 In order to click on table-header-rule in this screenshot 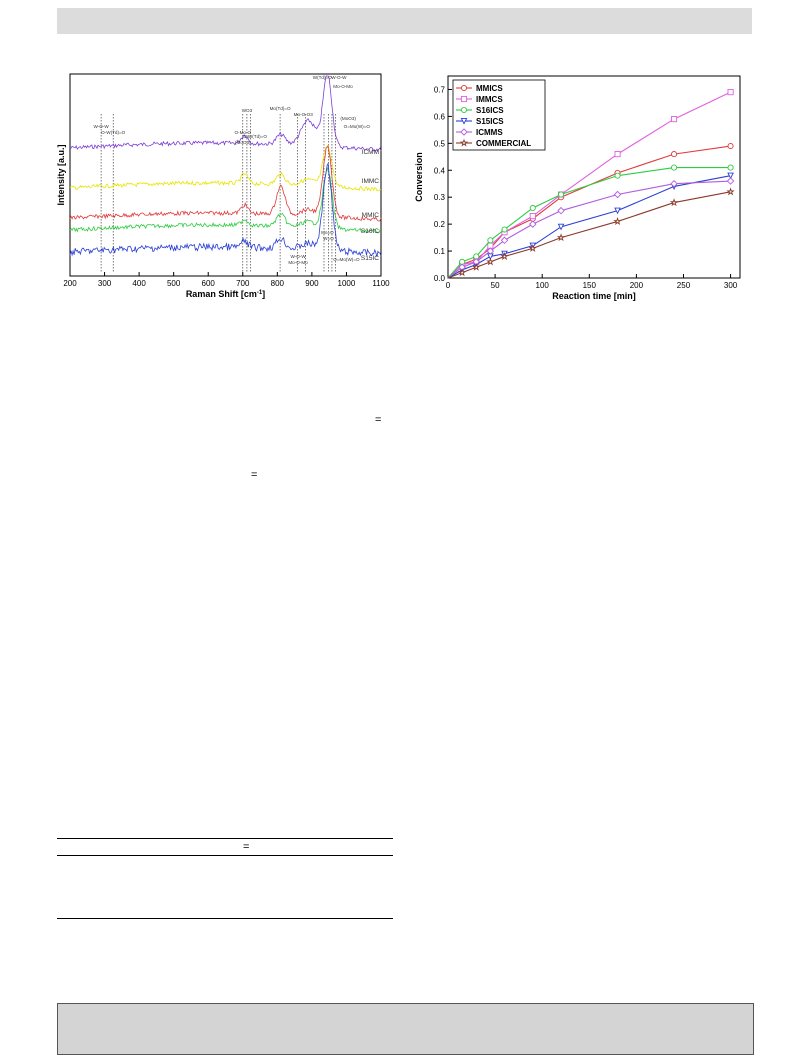, I will do `click(225, 855)`.